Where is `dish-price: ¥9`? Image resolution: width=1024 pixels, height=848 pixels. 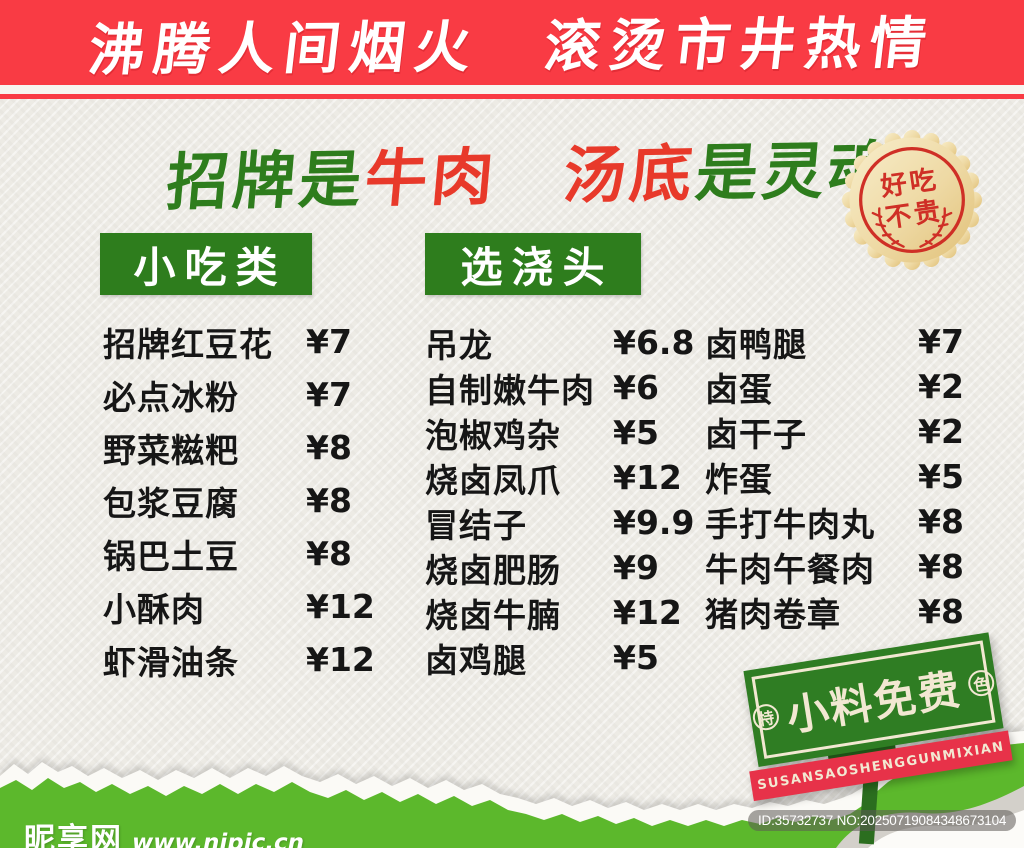 dish-price: ¥9 is located at coordinates (636, 567).